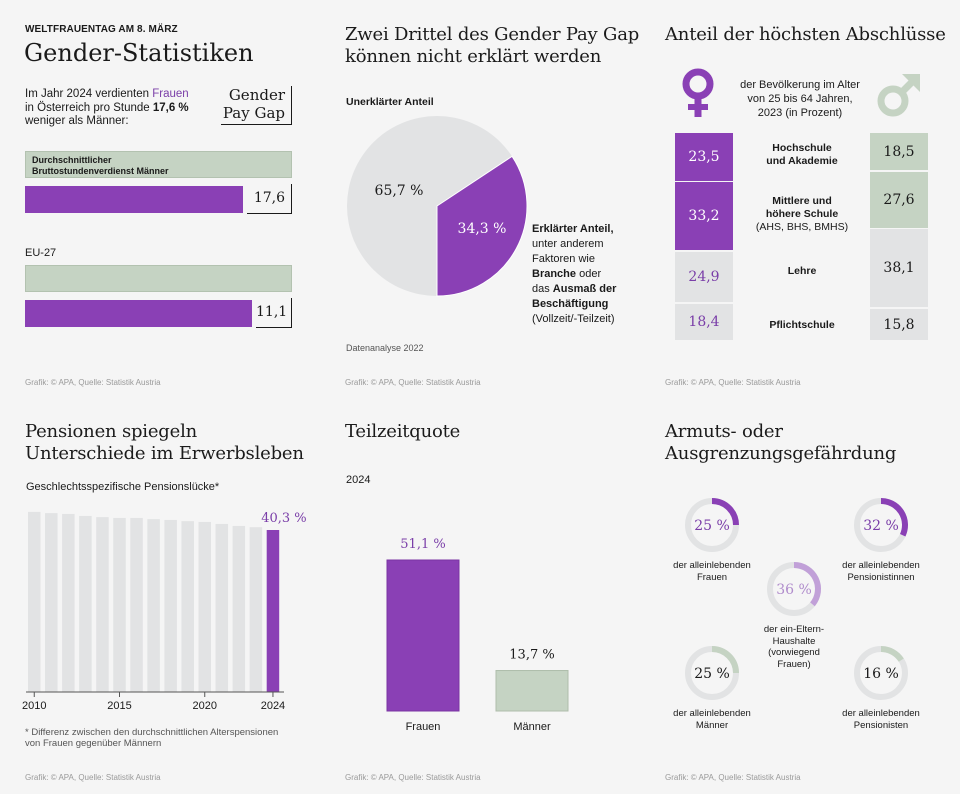  What do you see at coordinates (794, 652) in the screenshot?
I see `donut-caption-line: (vorwiegend` at bounding box center [794, 652].